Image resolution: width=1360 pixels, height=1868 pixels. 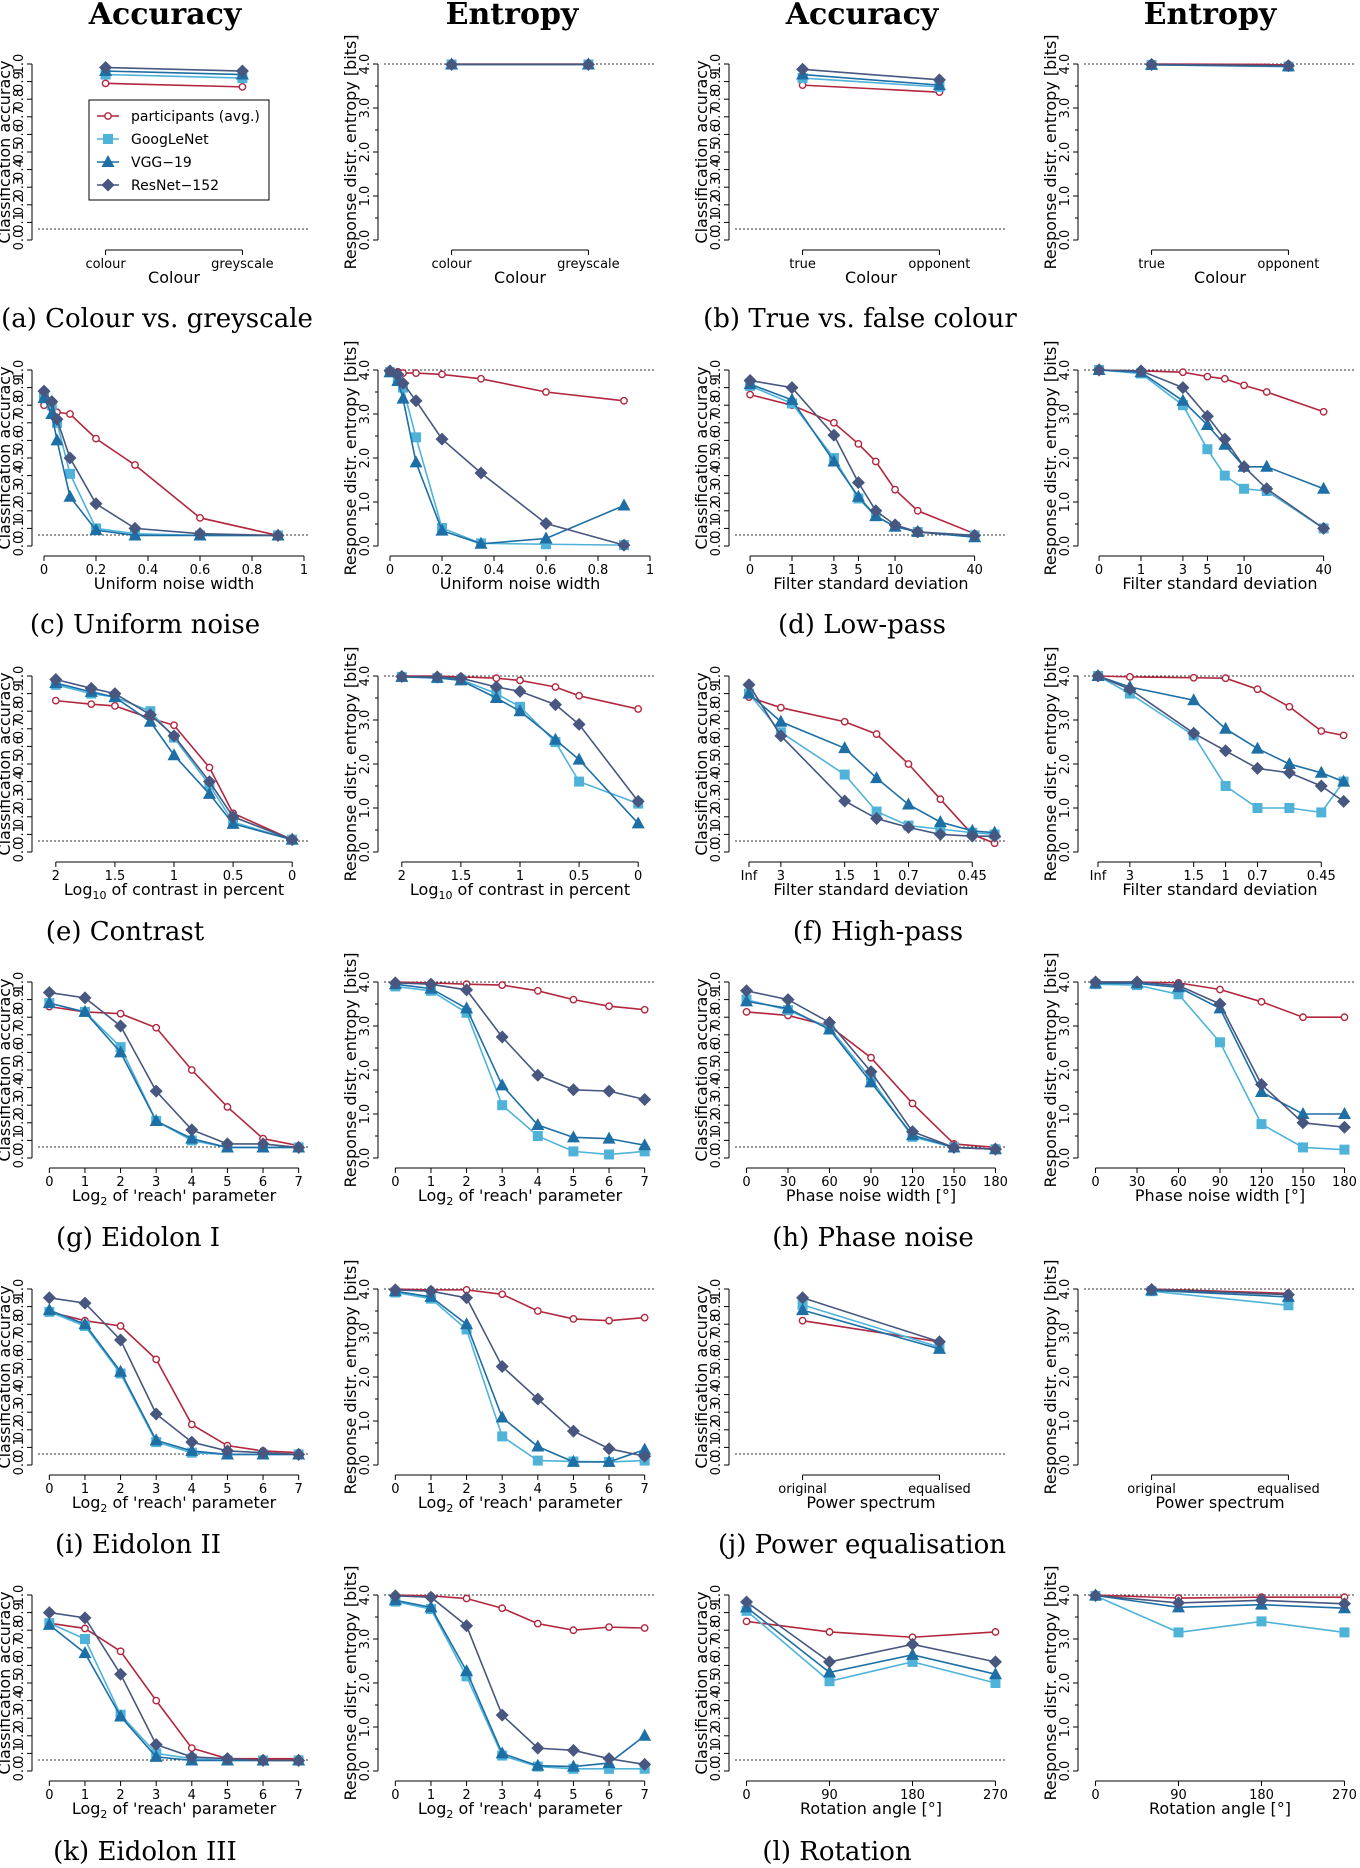 What do you see at coordinates (233, 876) in the screenshot?
I see `x-tick-label: 0.5` at bounding box center [233, 876].